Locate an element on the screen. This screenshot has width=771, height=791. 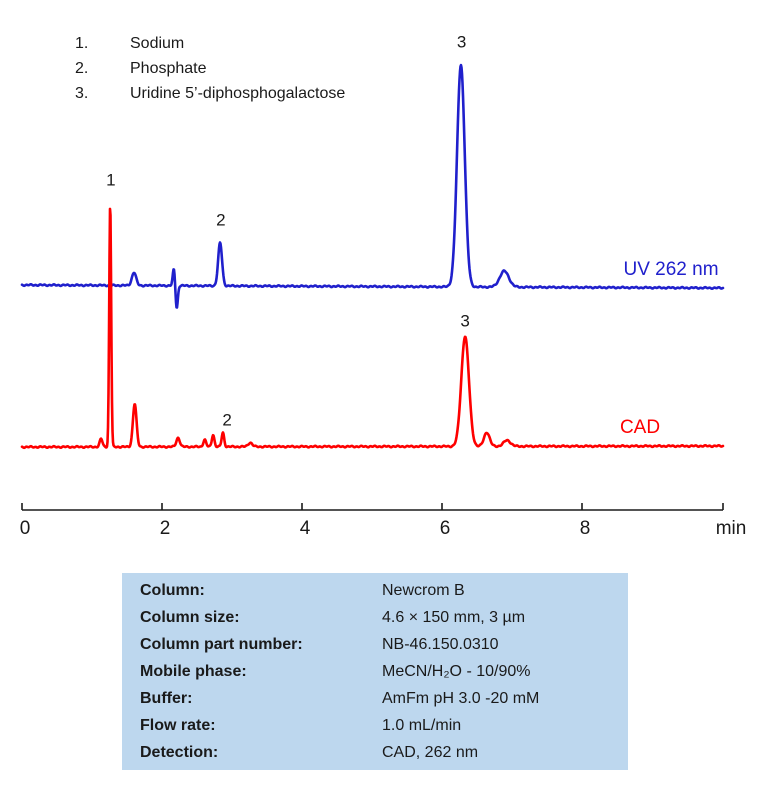
peak-legend-item-1: 1. Sodium is located at coordinates (210, 43).